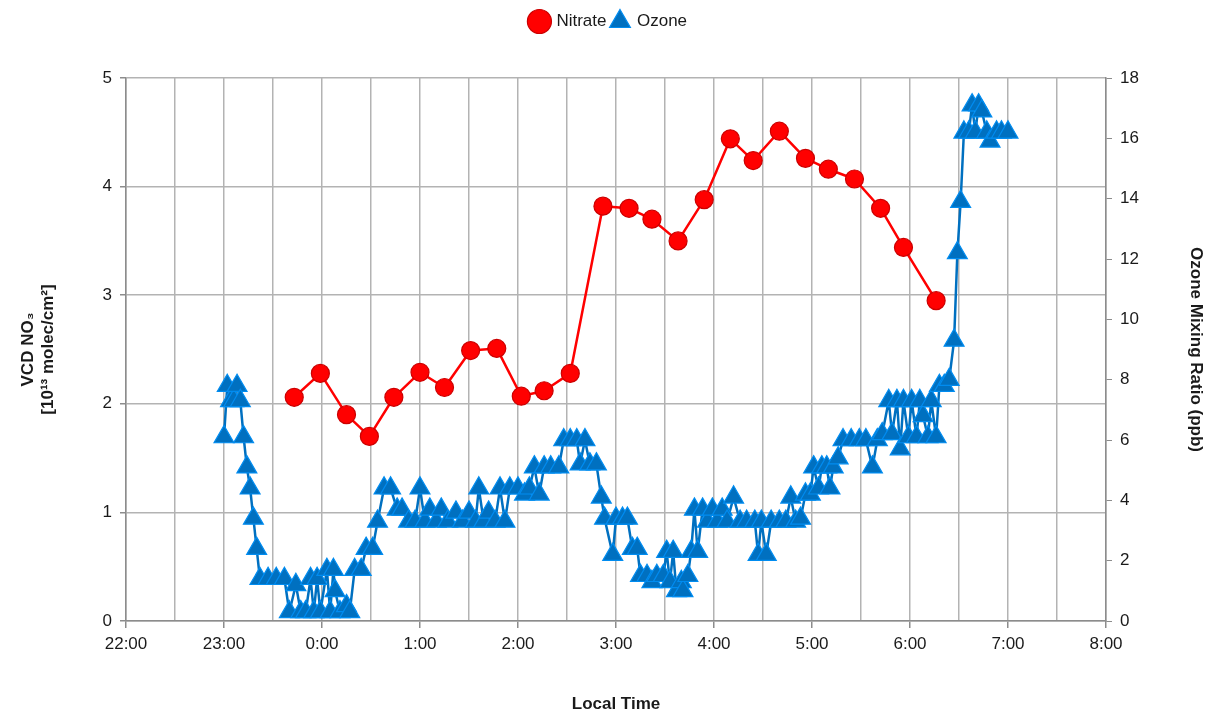  I want to click on legend-label: Ozone, so click(662, 21).